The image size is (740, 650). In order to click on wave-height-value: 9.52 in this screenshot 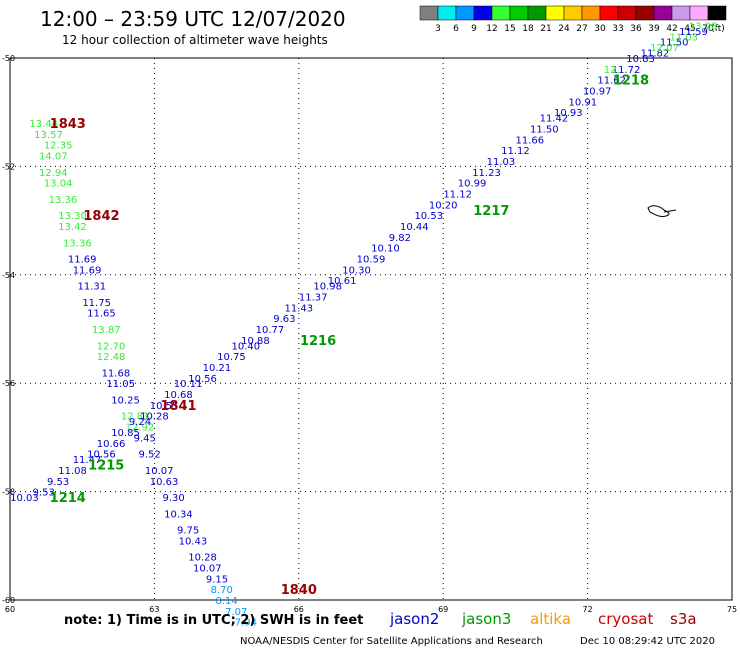, I will do `click(149, 455)`.